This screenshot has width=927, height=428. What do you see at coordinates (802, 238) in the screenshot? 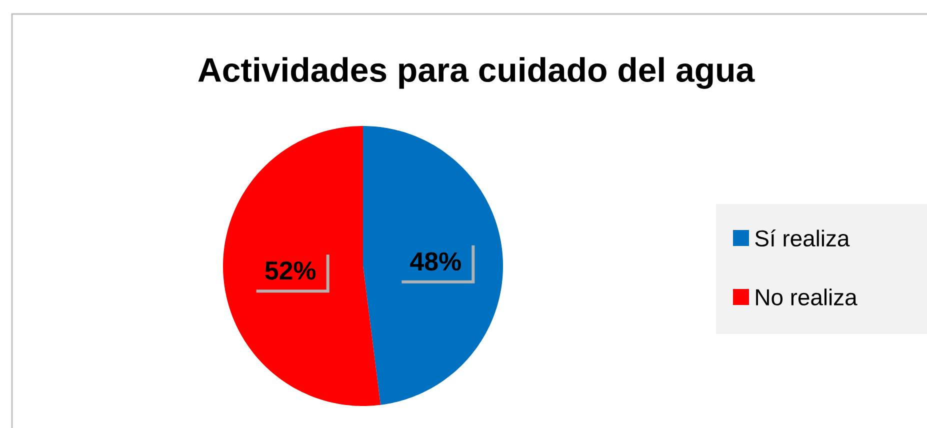
I see `legend-label: Sí realiza` at bounding box center [802, 238].